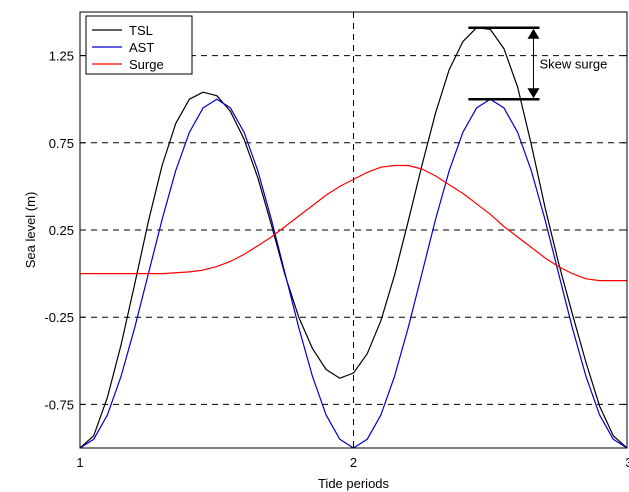 The width and height of the screenshot is (629, 492). What do you see at coordinates (30, 230) in the screenshot?
I see `y-axis-title: Sea level (m)` at bounding box center [30, 230].